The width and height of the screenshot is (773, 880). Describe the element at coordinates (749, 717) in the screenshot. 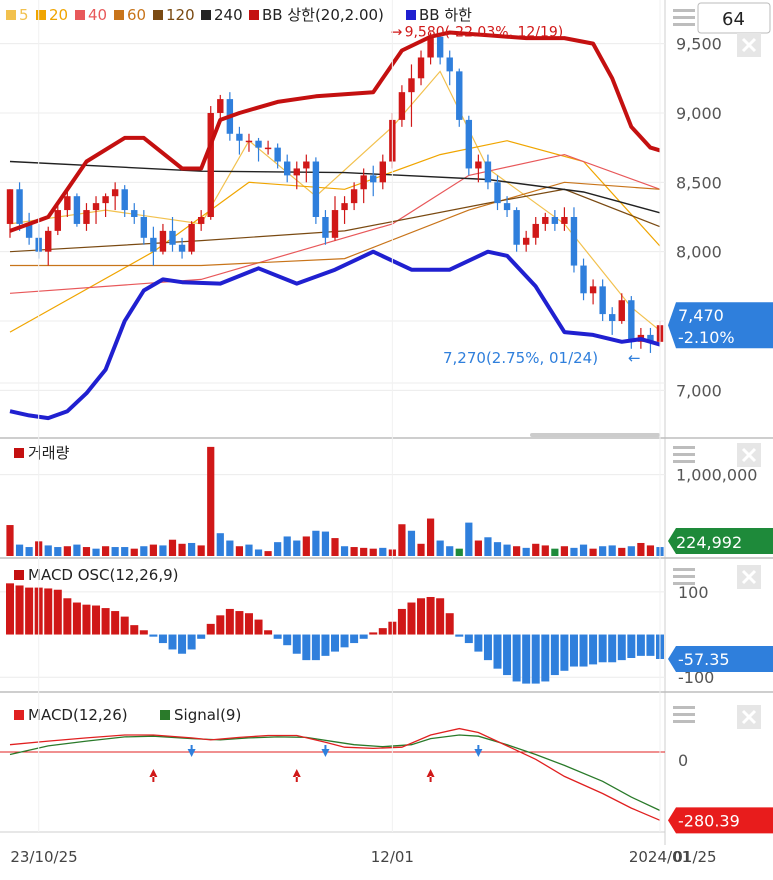

I see `macd-close-icon` at that location.